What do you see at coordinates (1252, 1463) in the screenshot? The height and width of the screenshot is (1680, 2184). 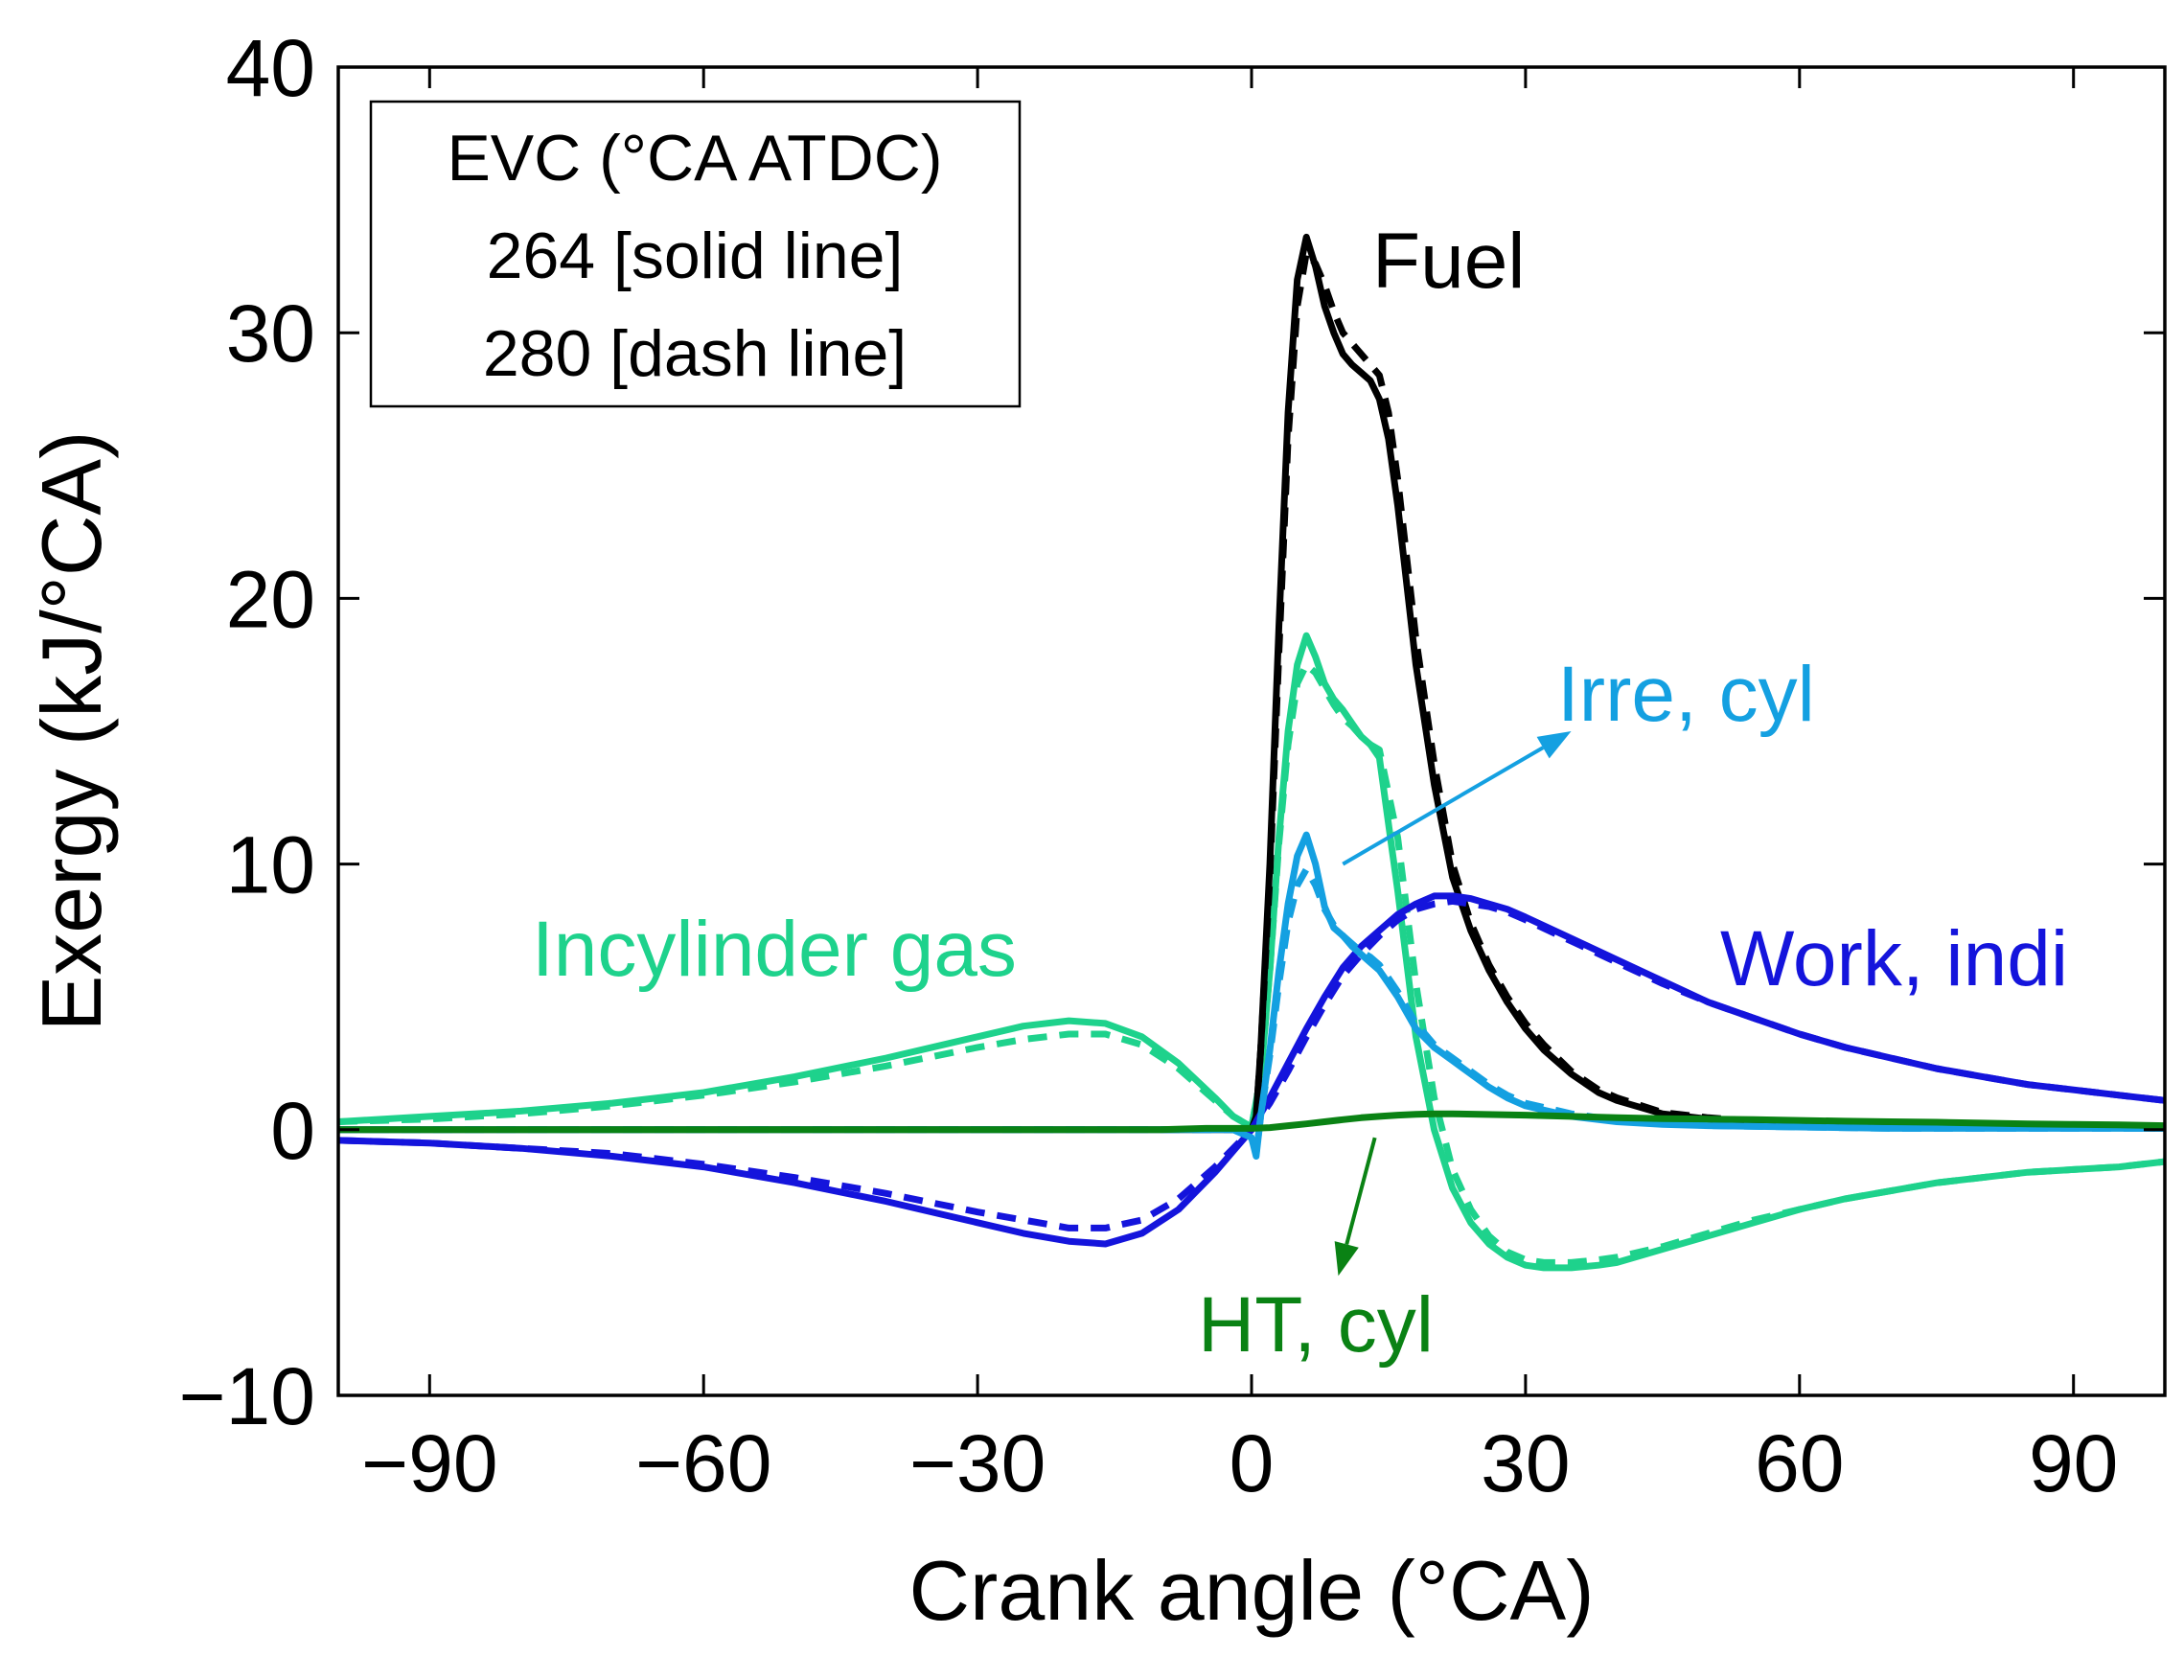 I see `x-tick-label: 0` at bounding box center [1252, 1463].